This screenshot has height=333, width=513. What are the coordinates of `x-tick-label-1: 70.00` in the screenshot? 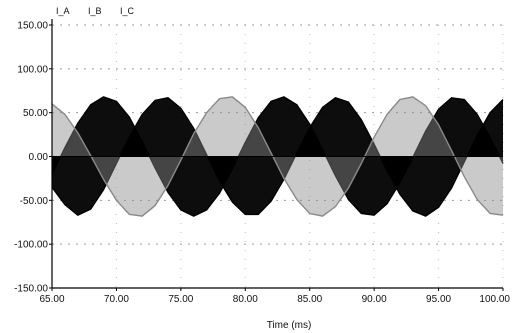 It's located at (116, 299).